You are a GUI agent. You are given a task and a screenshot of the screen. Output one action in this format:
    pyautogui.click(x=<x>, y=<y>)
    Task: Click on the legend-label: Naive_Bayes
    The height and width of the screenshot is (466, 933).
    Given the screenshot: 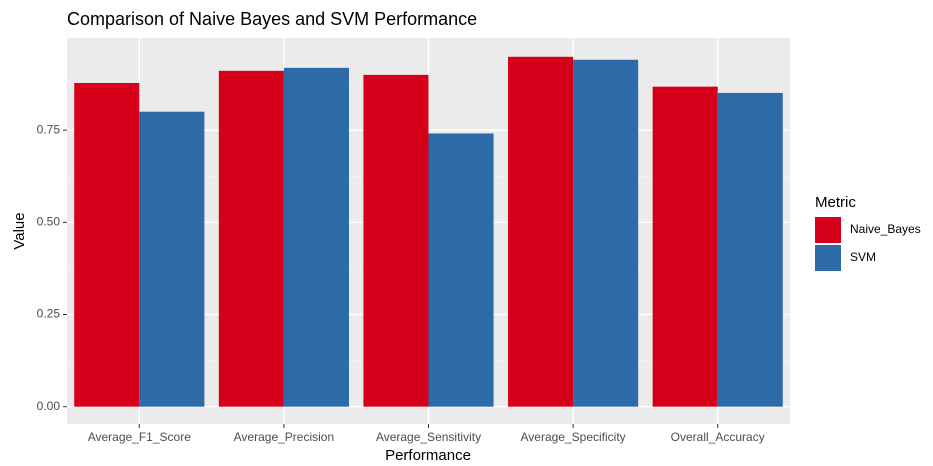 What is the action you would take?
    pyautogui.click(x=885, y=229)
    